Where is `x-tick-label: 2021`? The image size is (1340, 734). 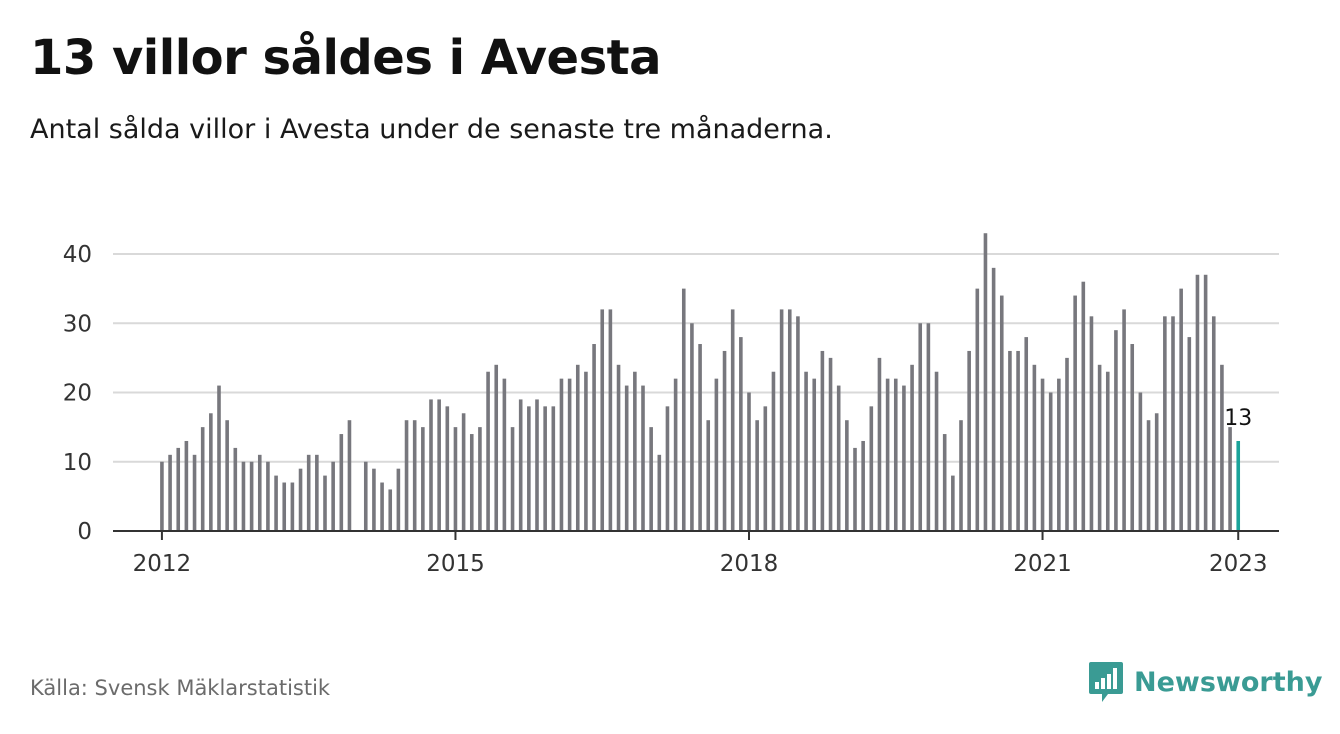 x-tick-label: 2021 is located at coordinates (1042, 564).